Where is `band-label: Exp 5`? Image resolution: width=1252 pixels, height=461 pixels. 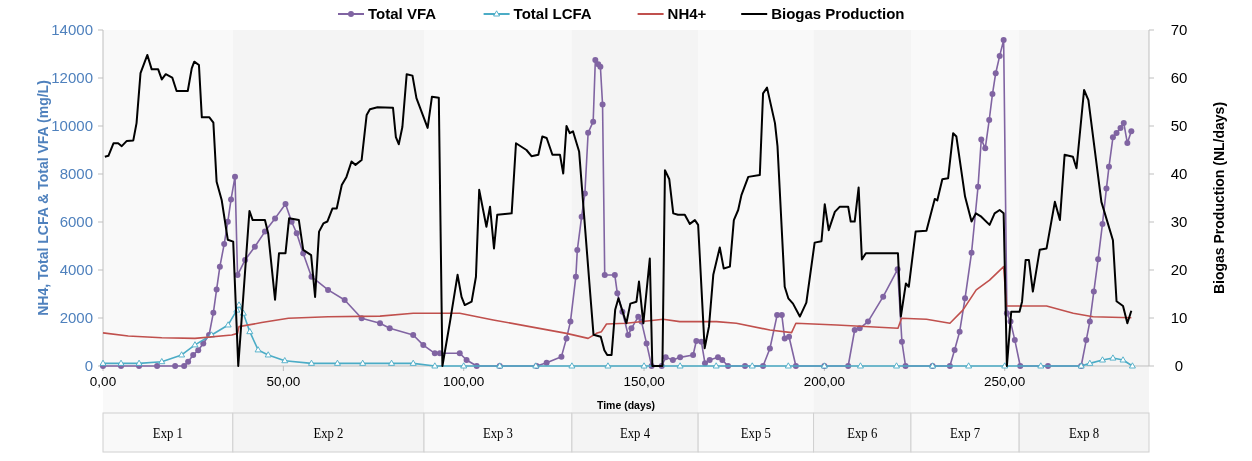
band-label: Exp 5 is located at coordinates (755, 432).